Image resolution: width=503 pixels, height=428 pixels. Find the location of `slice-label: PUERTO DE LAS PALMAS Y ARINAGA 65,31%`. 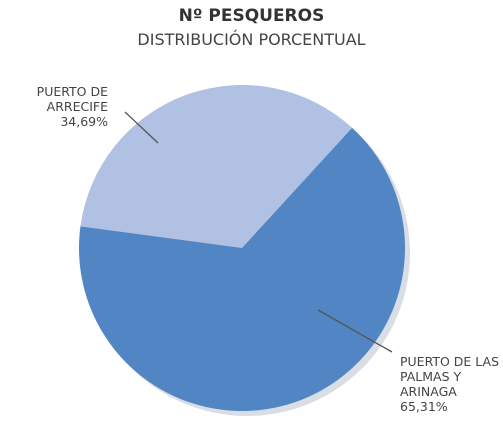

slice-label: PUERTO DE LAS PALMAS Y ARINAGA 65,31% is located at coordinates (450, 384).